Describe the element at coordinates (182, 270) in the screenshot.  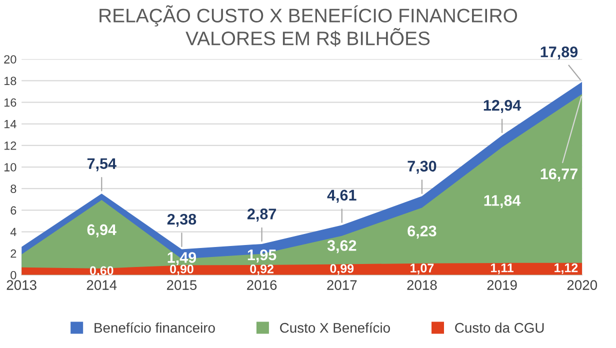
I see `data-label: 0,90` at that location.